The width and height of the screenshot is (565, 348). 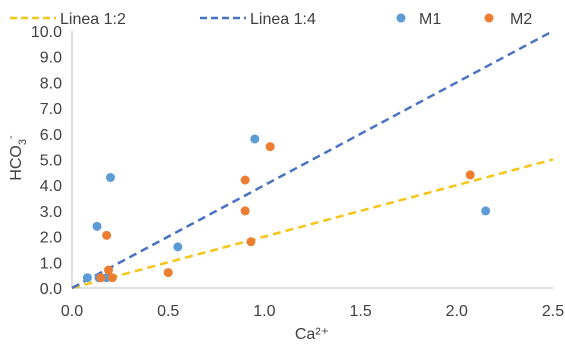 What do you see at coordinates (312, 334) in the screenshot?
I see `x-axis-title: Ca²⁺` at bounding box center [312, 334].